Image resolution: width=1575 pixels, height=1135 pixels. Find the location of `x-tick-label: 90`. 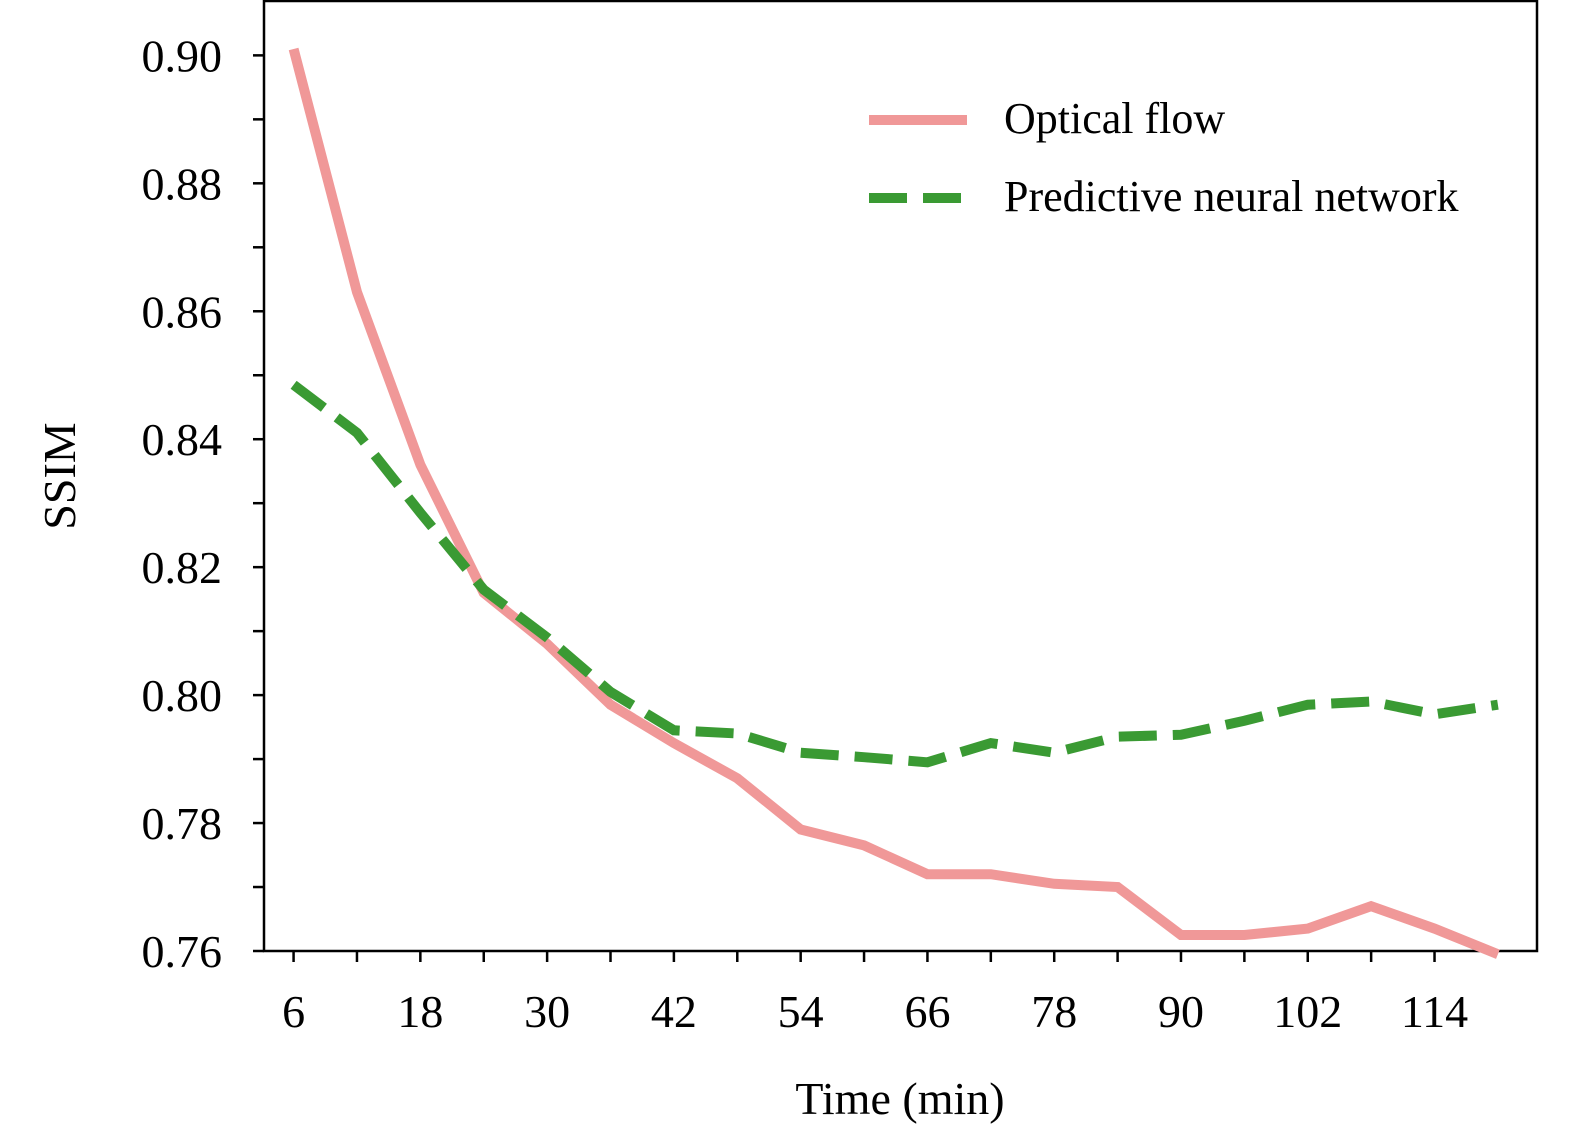

x-tick-label: 90 is located at coordinates (1181, 1011).